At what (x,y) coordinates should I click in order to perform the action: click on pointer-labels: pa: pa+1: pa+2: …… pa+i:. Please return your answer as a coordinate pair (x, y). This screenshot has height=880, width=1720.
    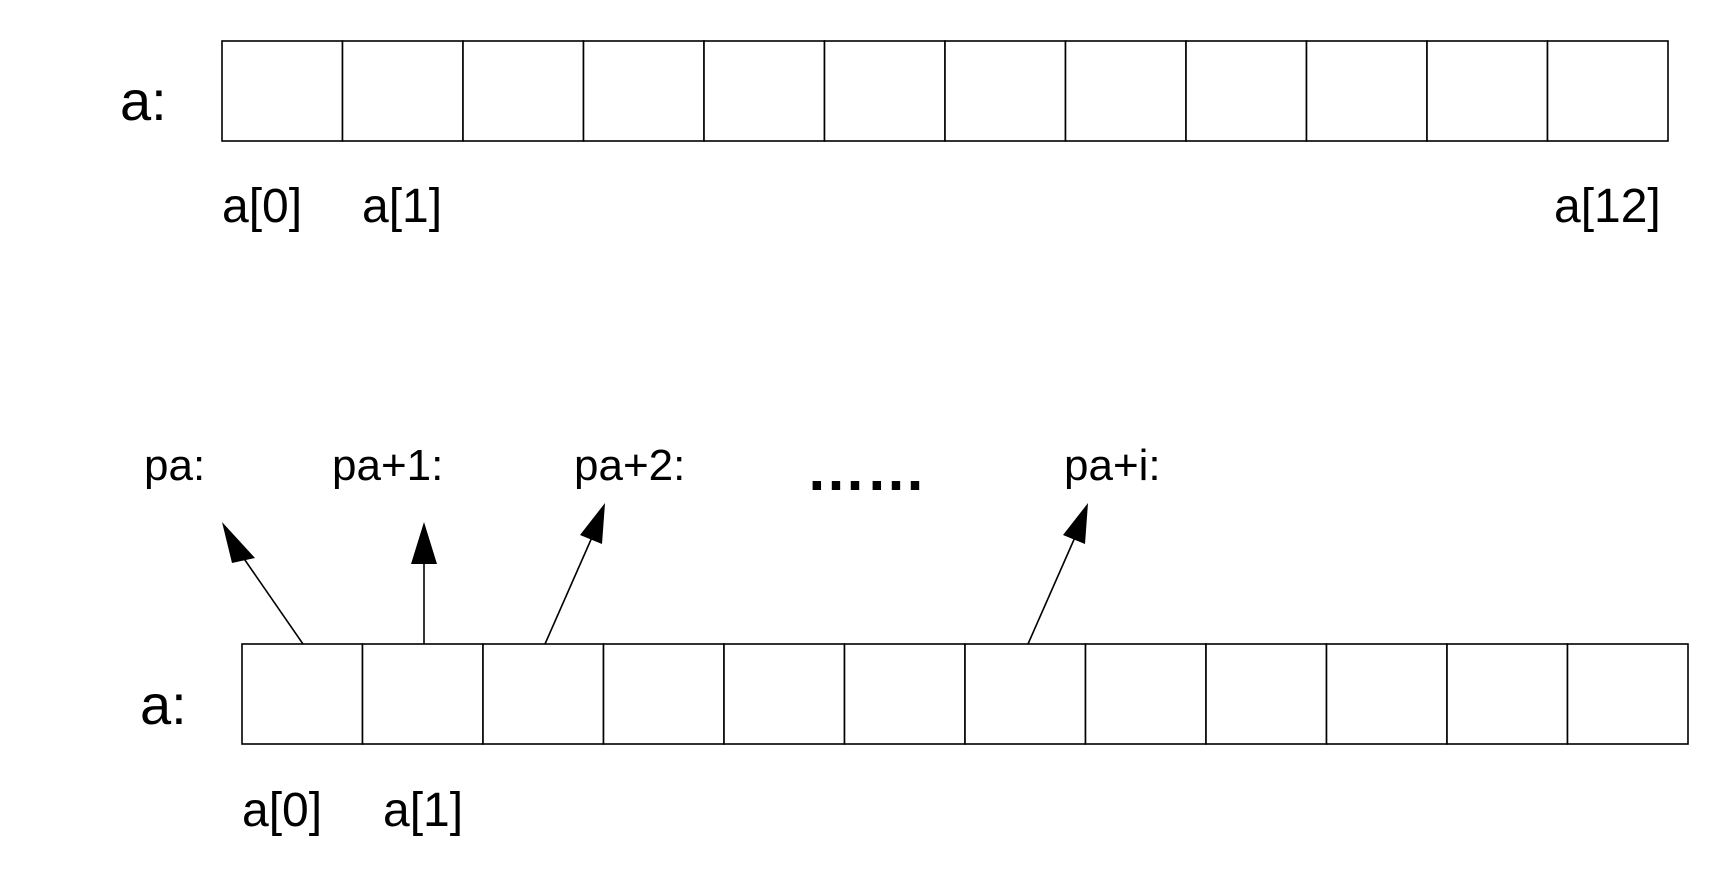
    Looking at the image, I should click on (652, 469).